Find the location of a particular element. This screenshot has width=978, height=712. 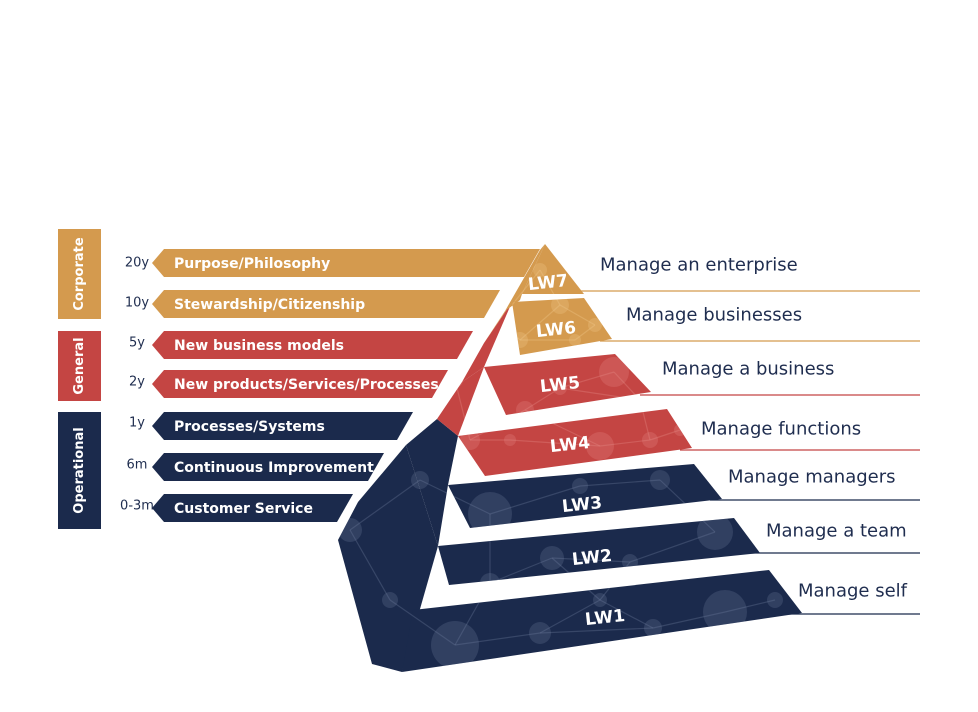

level-description: Manage self is located at coordinates (853, 591).